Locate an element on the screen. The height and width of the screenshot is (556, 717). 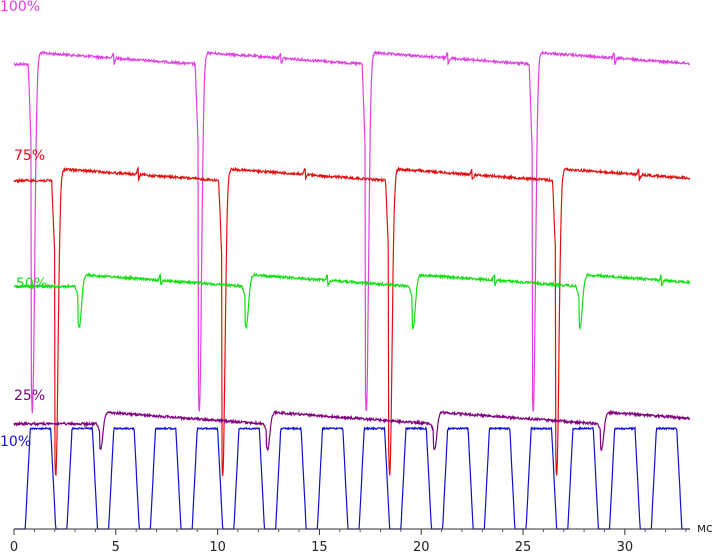
series-label-75pct: 75% is located at coordinates (29, 156).